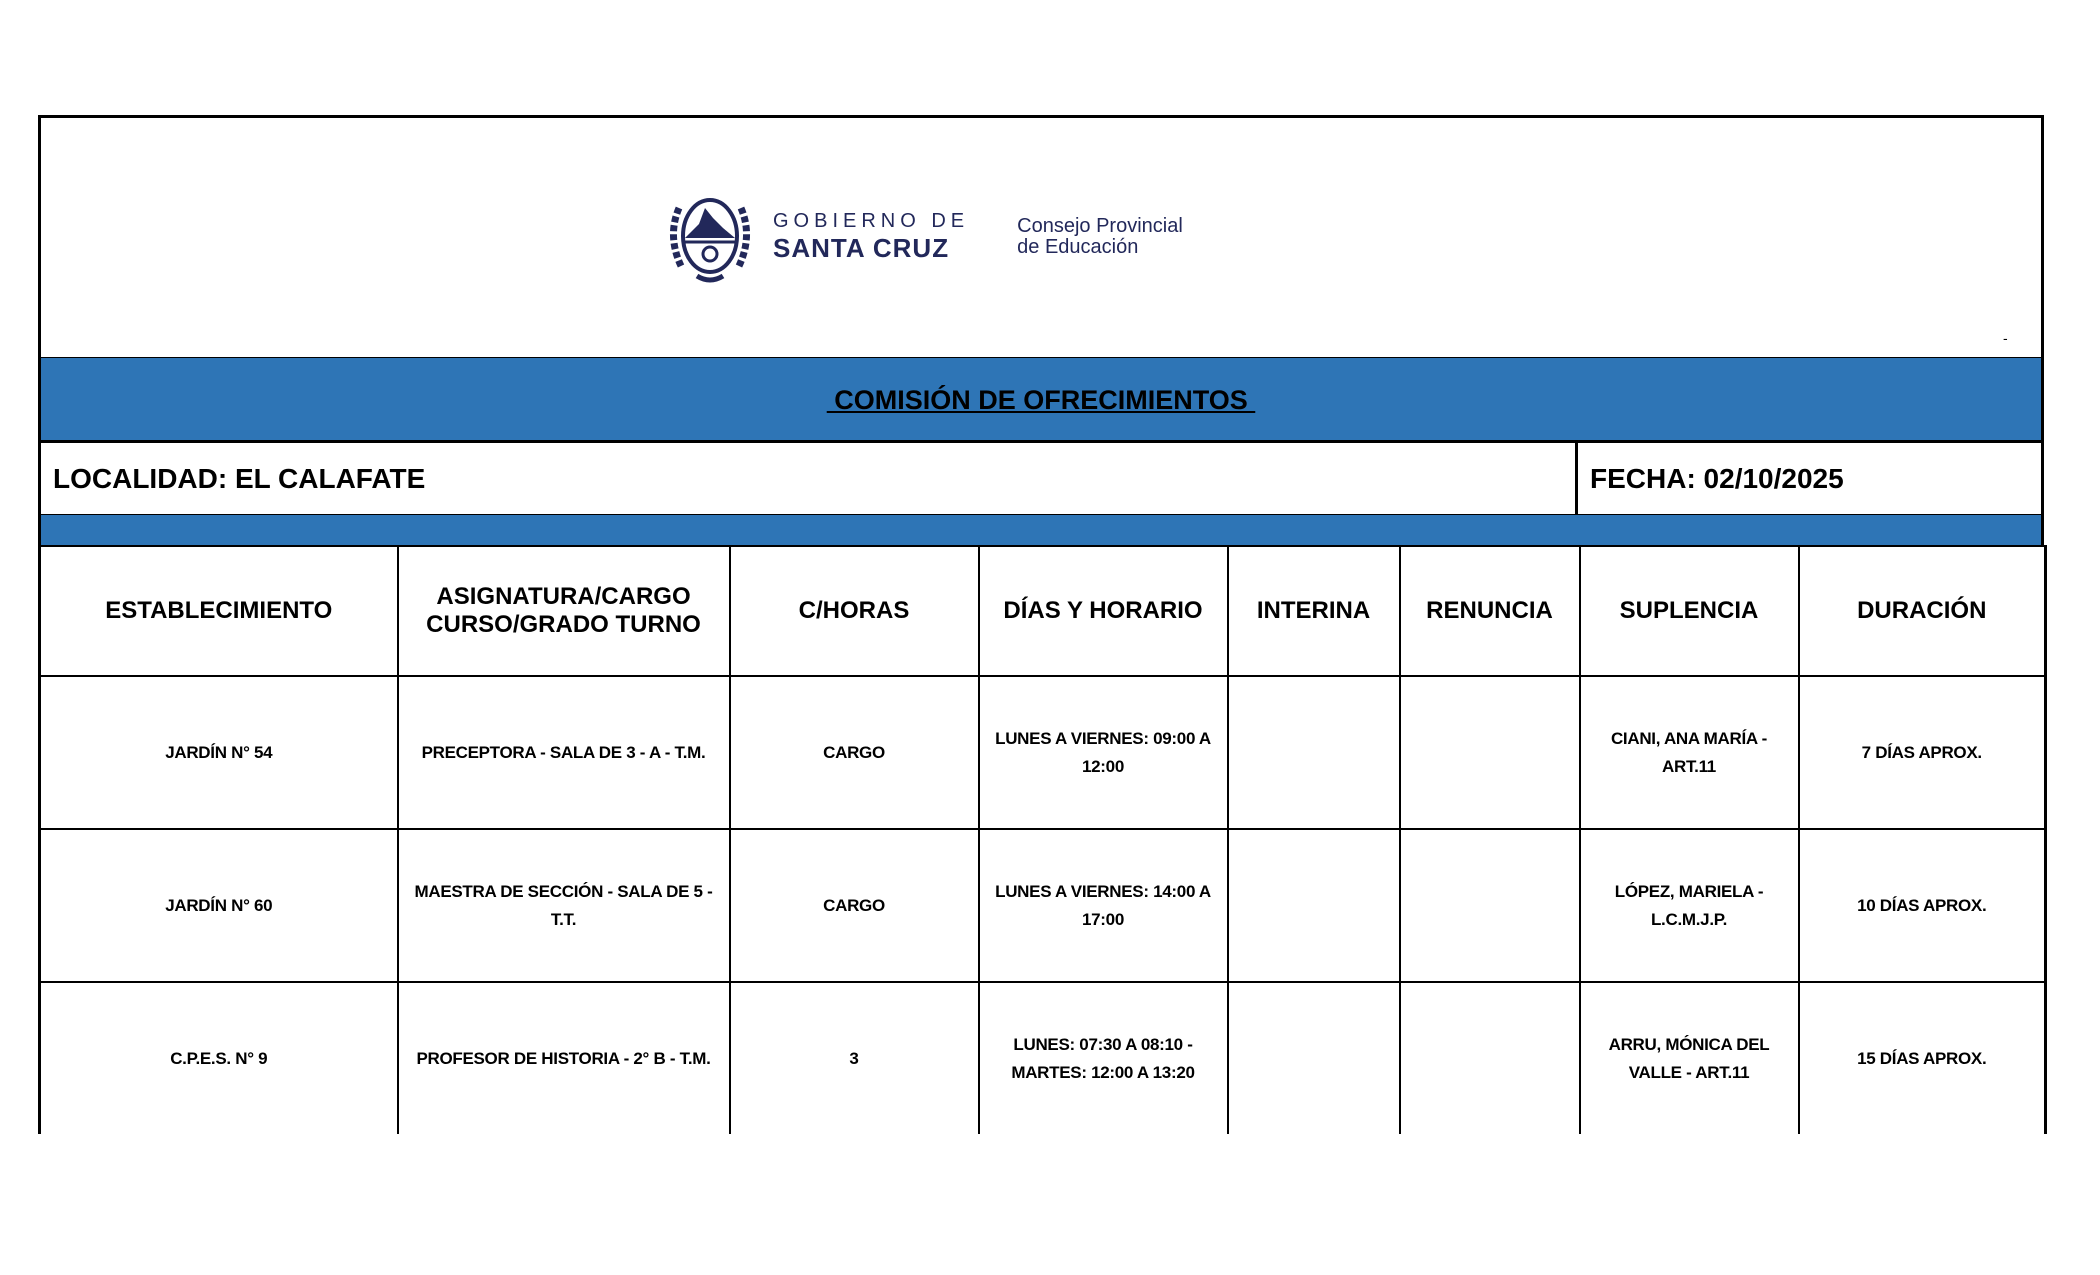 The height and width of the screenshot is (1275, 2100). I want to click on cell-horario: LUNES A VIERNES: 09:00 A 12:00, so click(1103, 752).